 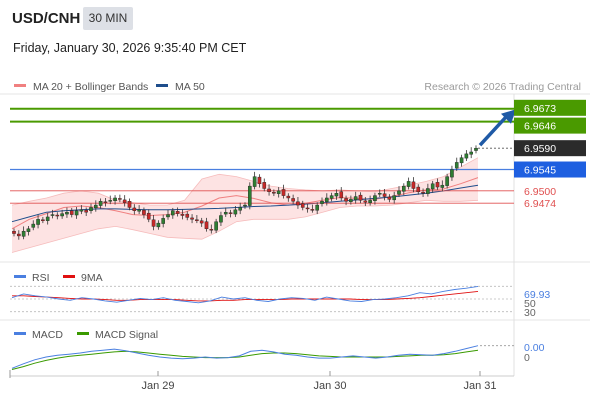 I want to click on level-tag-6.9545, so click(x=550, y=169).